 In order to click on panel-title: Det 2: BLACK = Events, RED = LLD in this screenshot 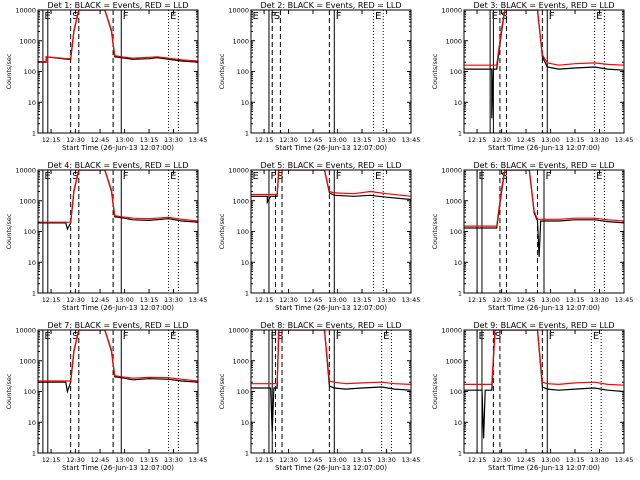, I will do `click(331, 5)`.